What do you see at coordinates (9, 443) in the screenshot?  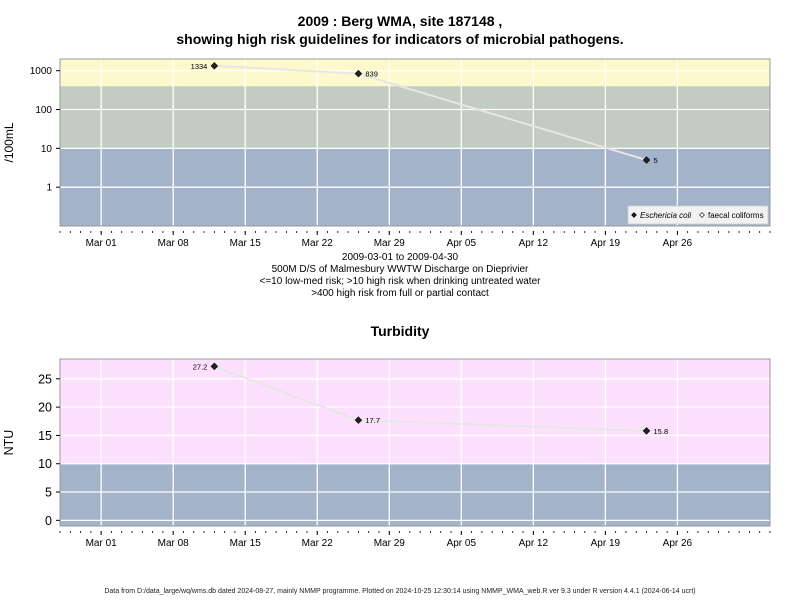 I see `y-axis-label: NTU` at bounding box center [9, 443].